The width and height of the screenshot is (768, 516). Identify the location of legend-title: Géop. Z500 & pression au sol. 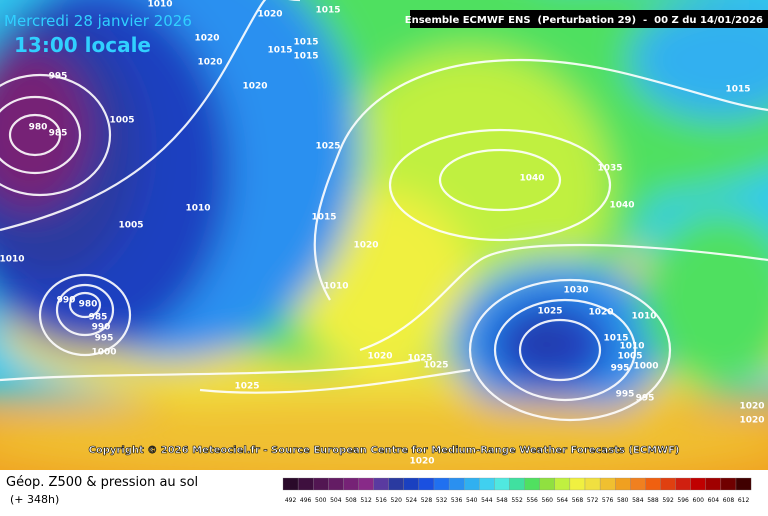
(102, 482).